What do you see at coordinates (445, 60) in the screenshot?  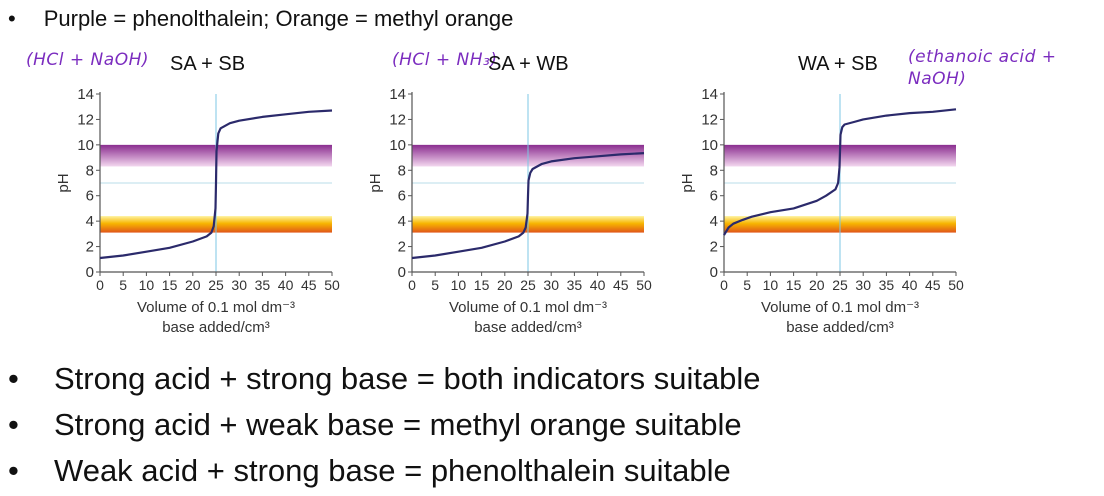 I see `chart-annotation: (HCl + NH₃)` at bounding box center [445, 60].